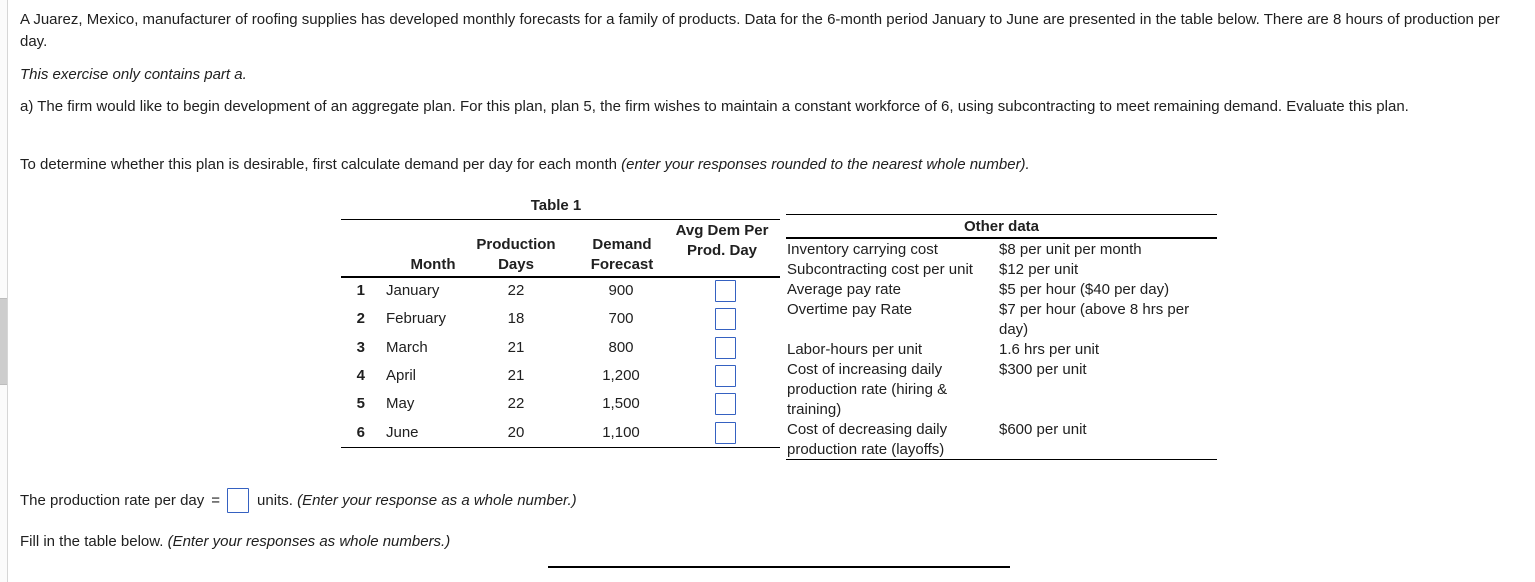 This screenshot has width=1535, height=582. What do you see at coordinates (516, 254) in the screenshot?
I see `table1-header-production-days: Production Days` at bounding box center [516, 254].